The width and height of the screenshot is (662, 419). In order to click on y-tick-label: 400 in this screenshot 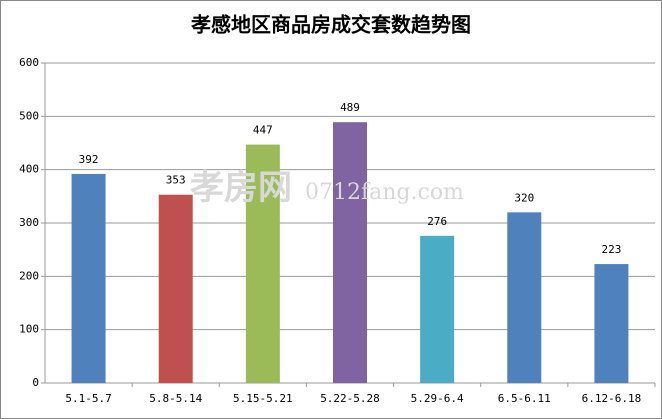, I will do `click(29, 169)`.